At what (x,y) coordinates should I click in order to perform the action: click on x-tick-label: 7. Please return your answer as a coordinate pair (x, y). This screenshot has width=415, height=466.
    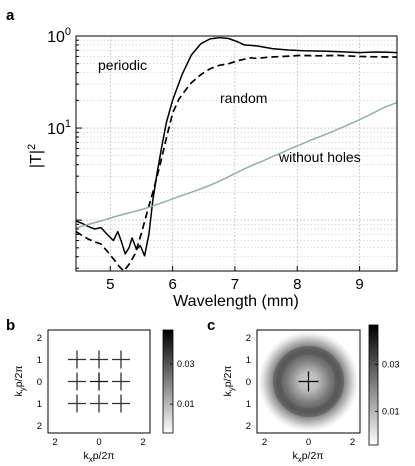
    Looking at the image, I should click on (235, 284).